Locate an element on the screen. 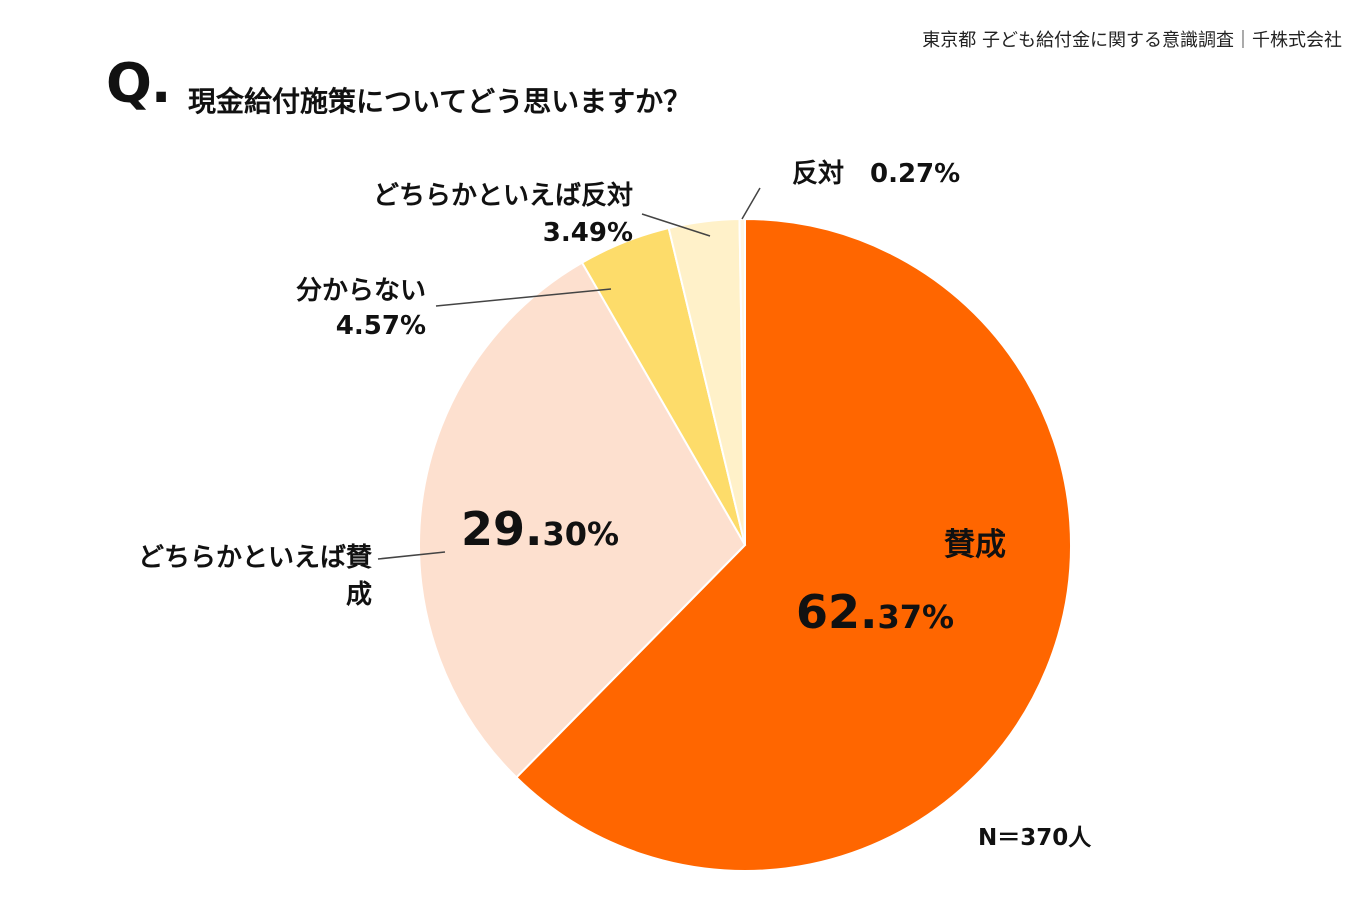 This screenshot has width=1370, height=899. slice-value-dochira-hantai: 3.49% is located at coordinates (588, 233).